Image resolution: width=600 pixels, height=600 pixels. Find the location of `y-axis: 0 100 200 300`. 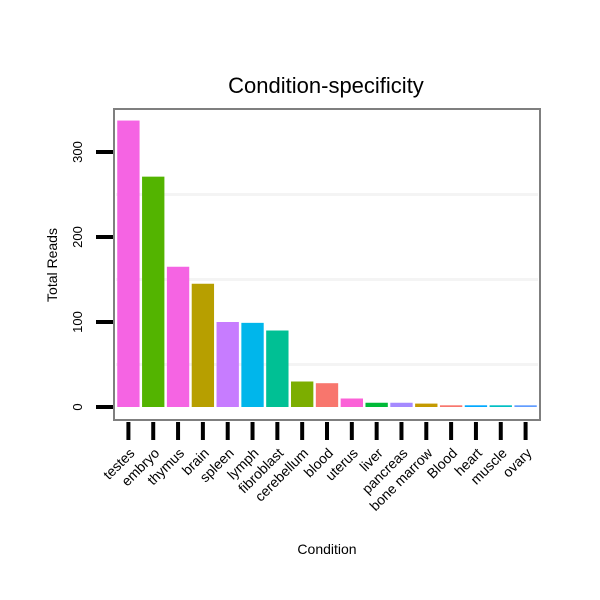

y-axis: 0 100 200 300 is located at coordinates (91, 276).